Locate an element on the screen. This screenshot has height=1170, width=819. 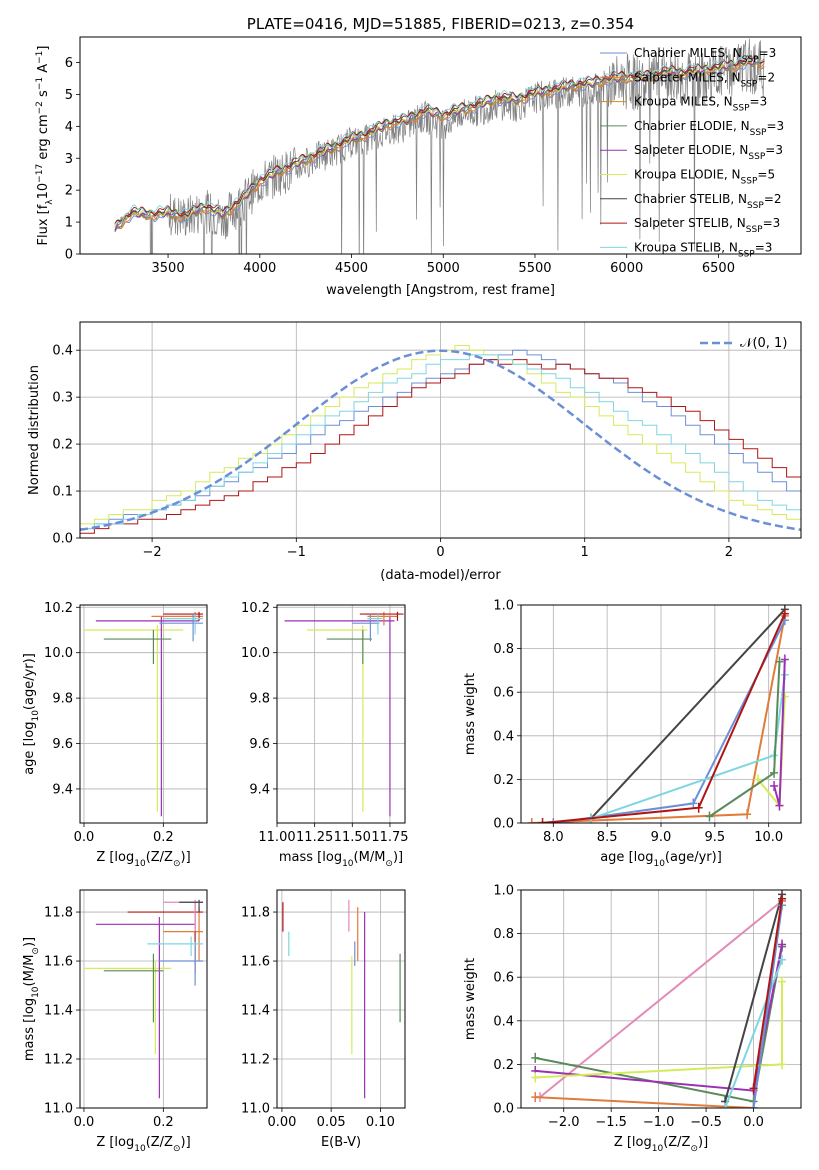
y-axis-label: Flux [fλ10−17 erg cm−2 s−1 A−1] is located at coordinates (45, 146).